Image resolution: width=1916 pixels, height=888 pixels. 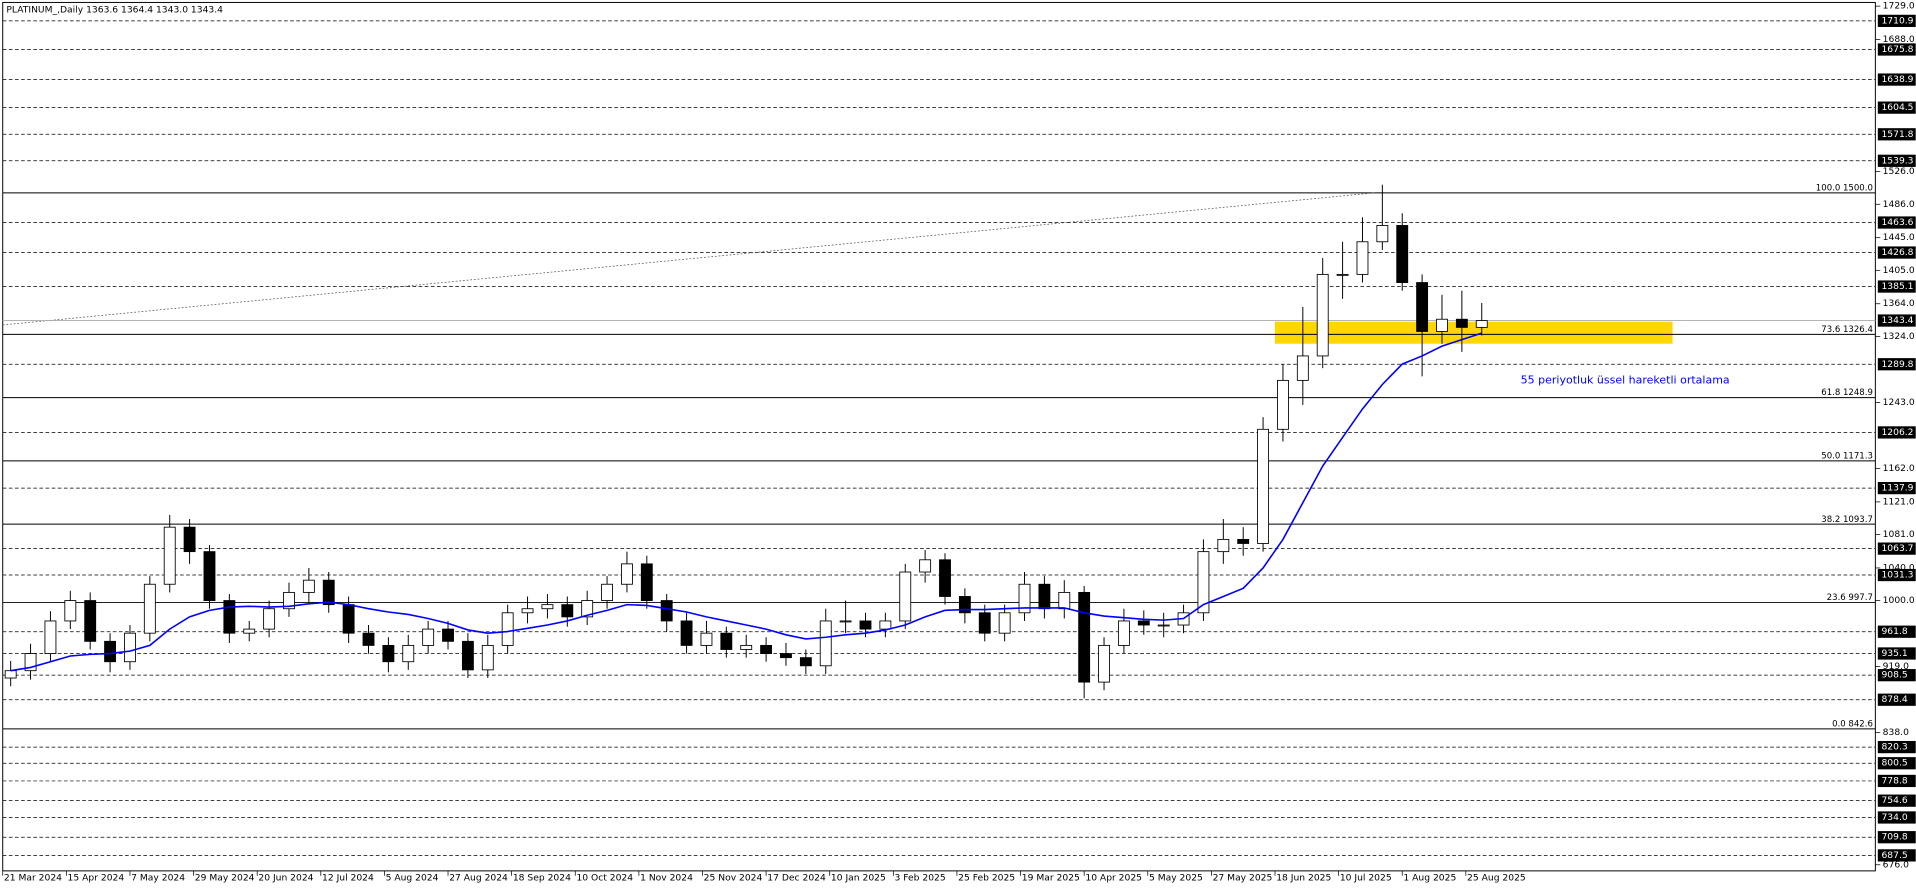 I want to click on price-tag: 1675.8, so click(x=1897, y=49).